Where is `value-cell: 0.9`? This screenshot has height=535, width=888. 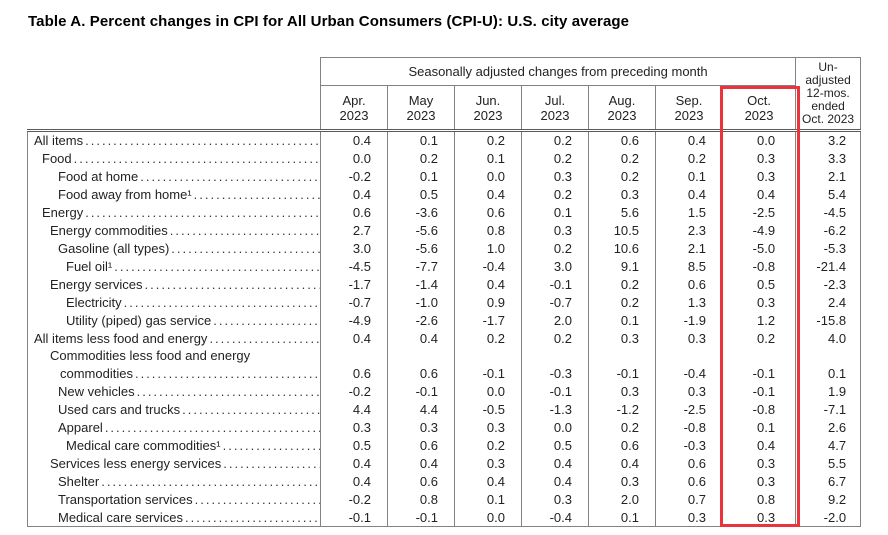 value-cell: 0.9 is located at coordinates (488, 302).